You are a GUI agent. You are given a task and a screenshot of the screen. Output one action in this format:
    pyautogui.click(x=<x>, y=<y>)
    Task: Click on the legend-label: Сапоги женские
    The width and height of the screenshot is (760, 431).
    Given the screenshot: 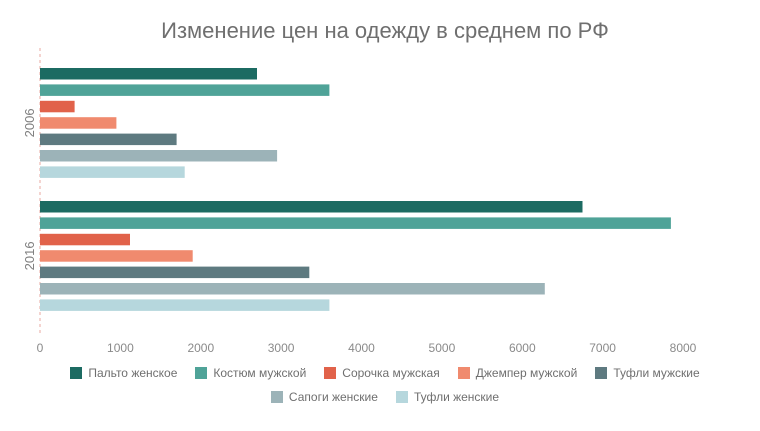 What is the action you would take?
    pyautogui.click(x=333, y=397)
    